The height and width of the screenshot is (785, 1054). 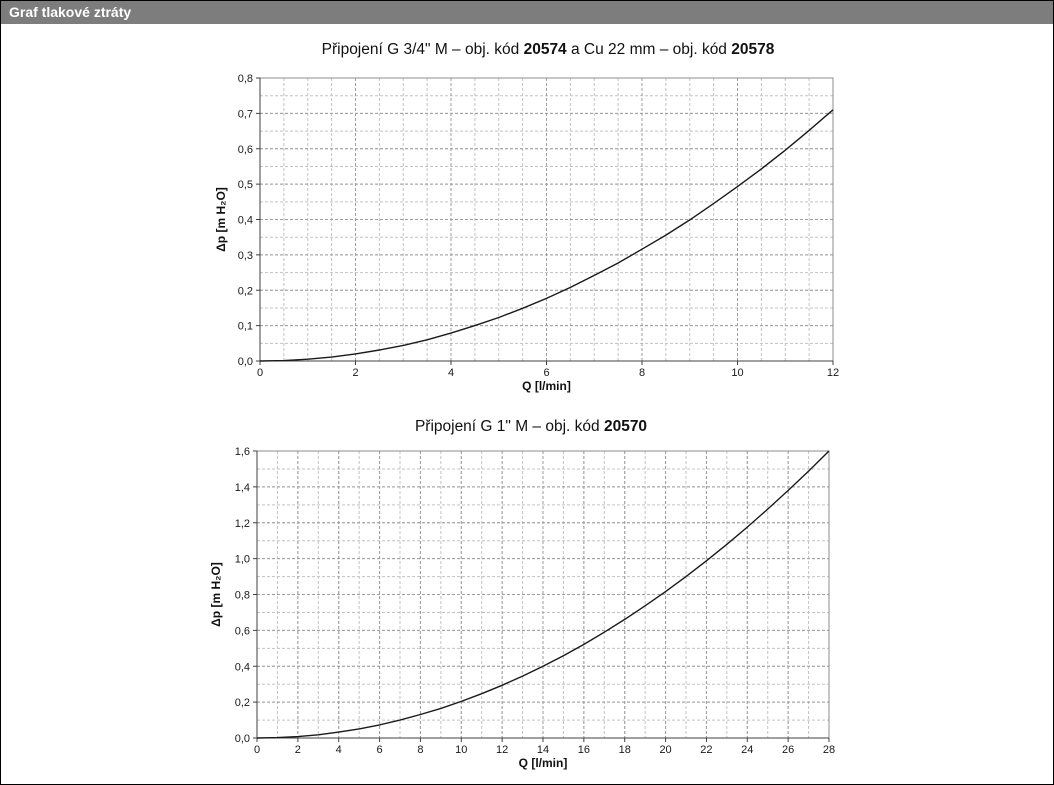 I want to click on page-title: Graf tlakové ztráty, so click(x=70, y=12).